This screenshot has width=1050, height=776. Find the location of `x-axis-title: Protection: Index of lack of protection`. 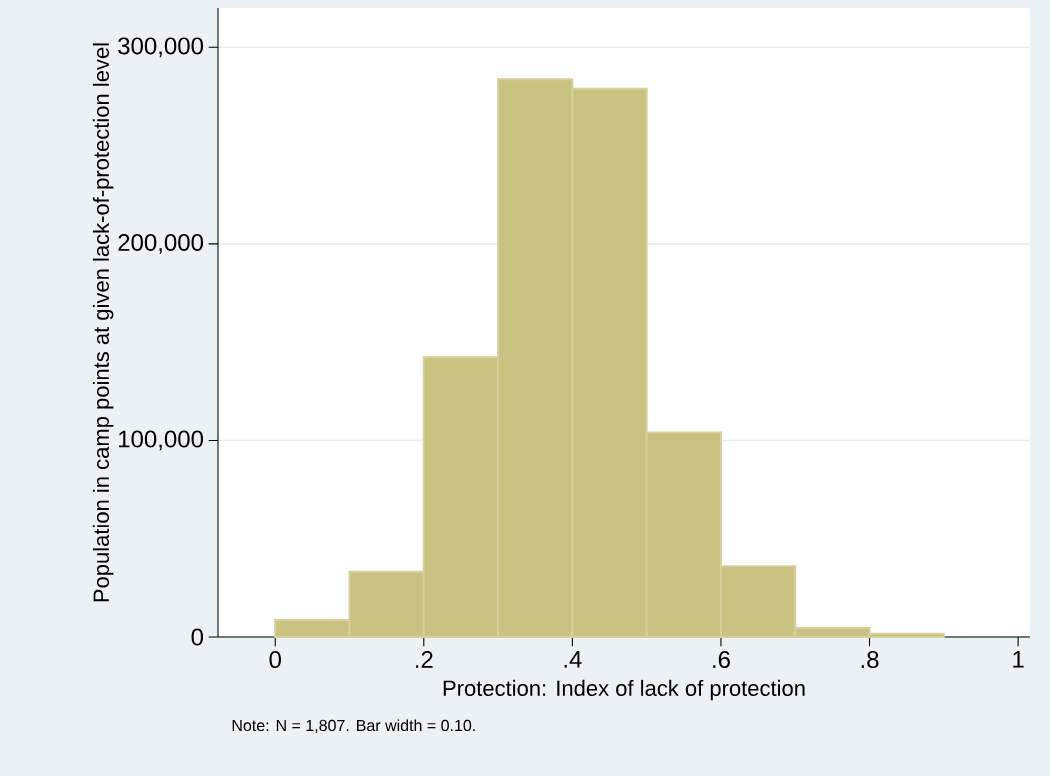

x-axis-title: Protection: Index of lack of protection is located at coordinates (624, 690).